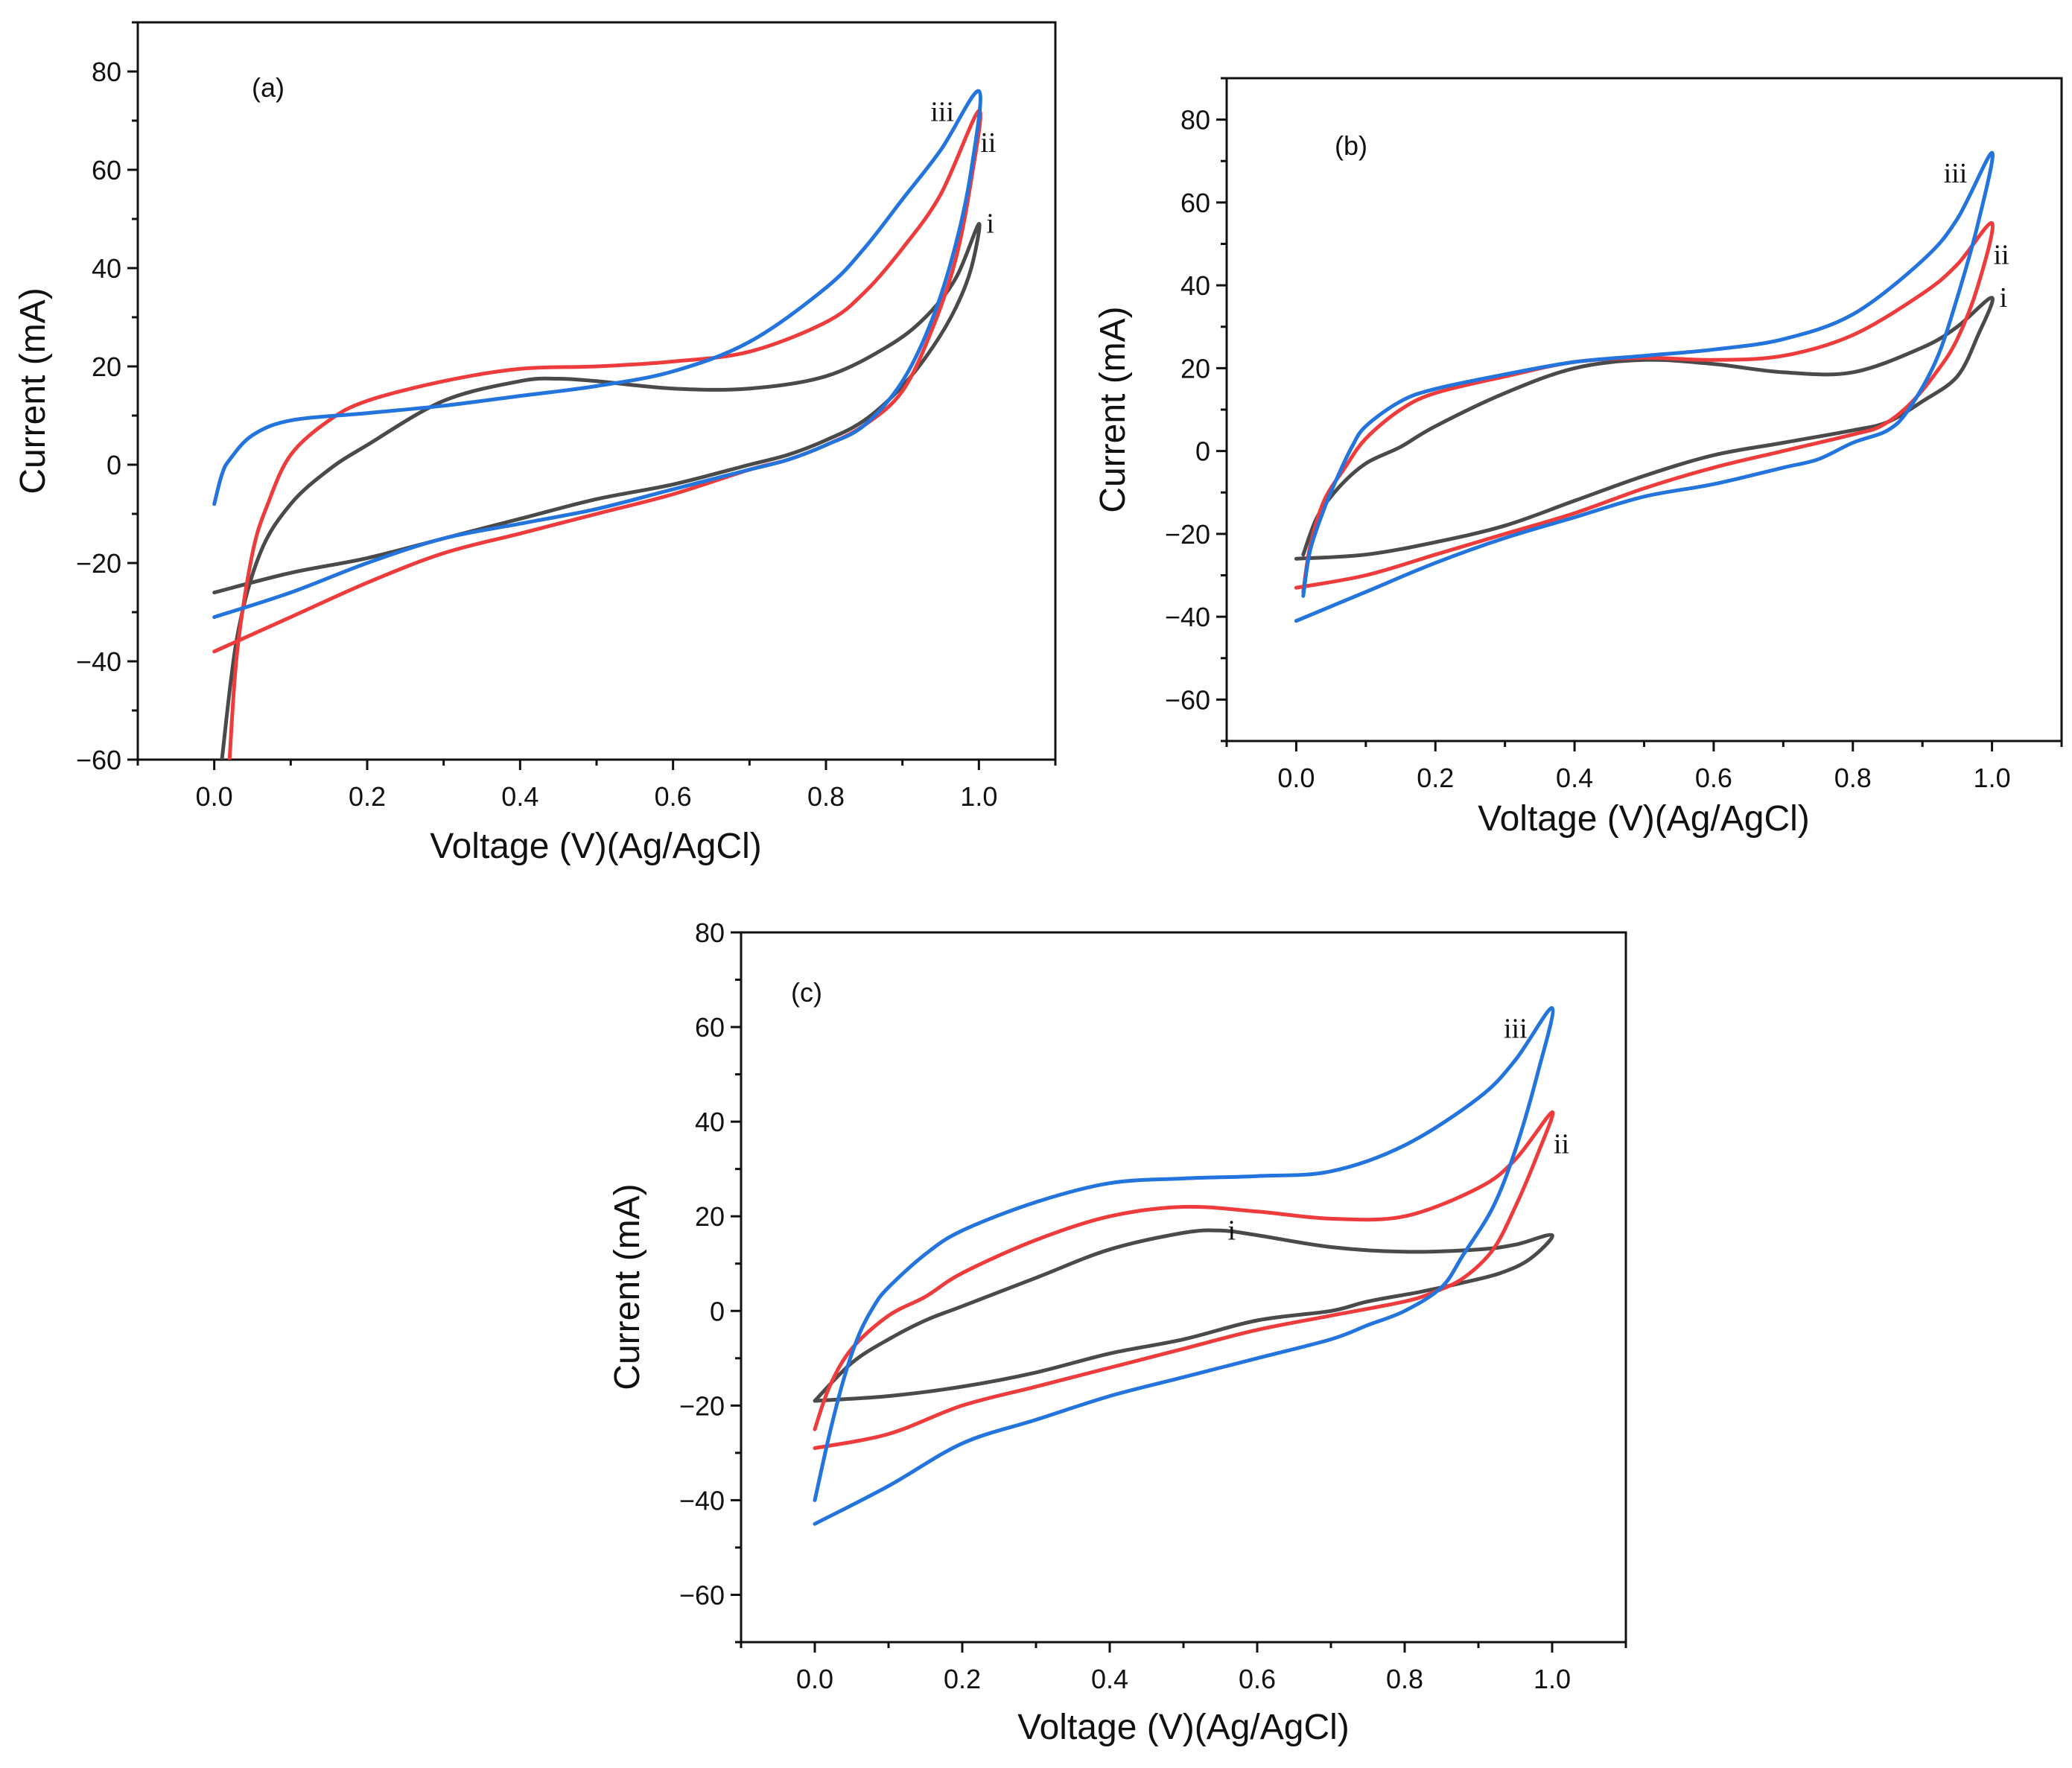  What do you see at coordinates (269, 87) in the screenshot?
I see `panel-label: (a)` at bounding box center [269, 87].